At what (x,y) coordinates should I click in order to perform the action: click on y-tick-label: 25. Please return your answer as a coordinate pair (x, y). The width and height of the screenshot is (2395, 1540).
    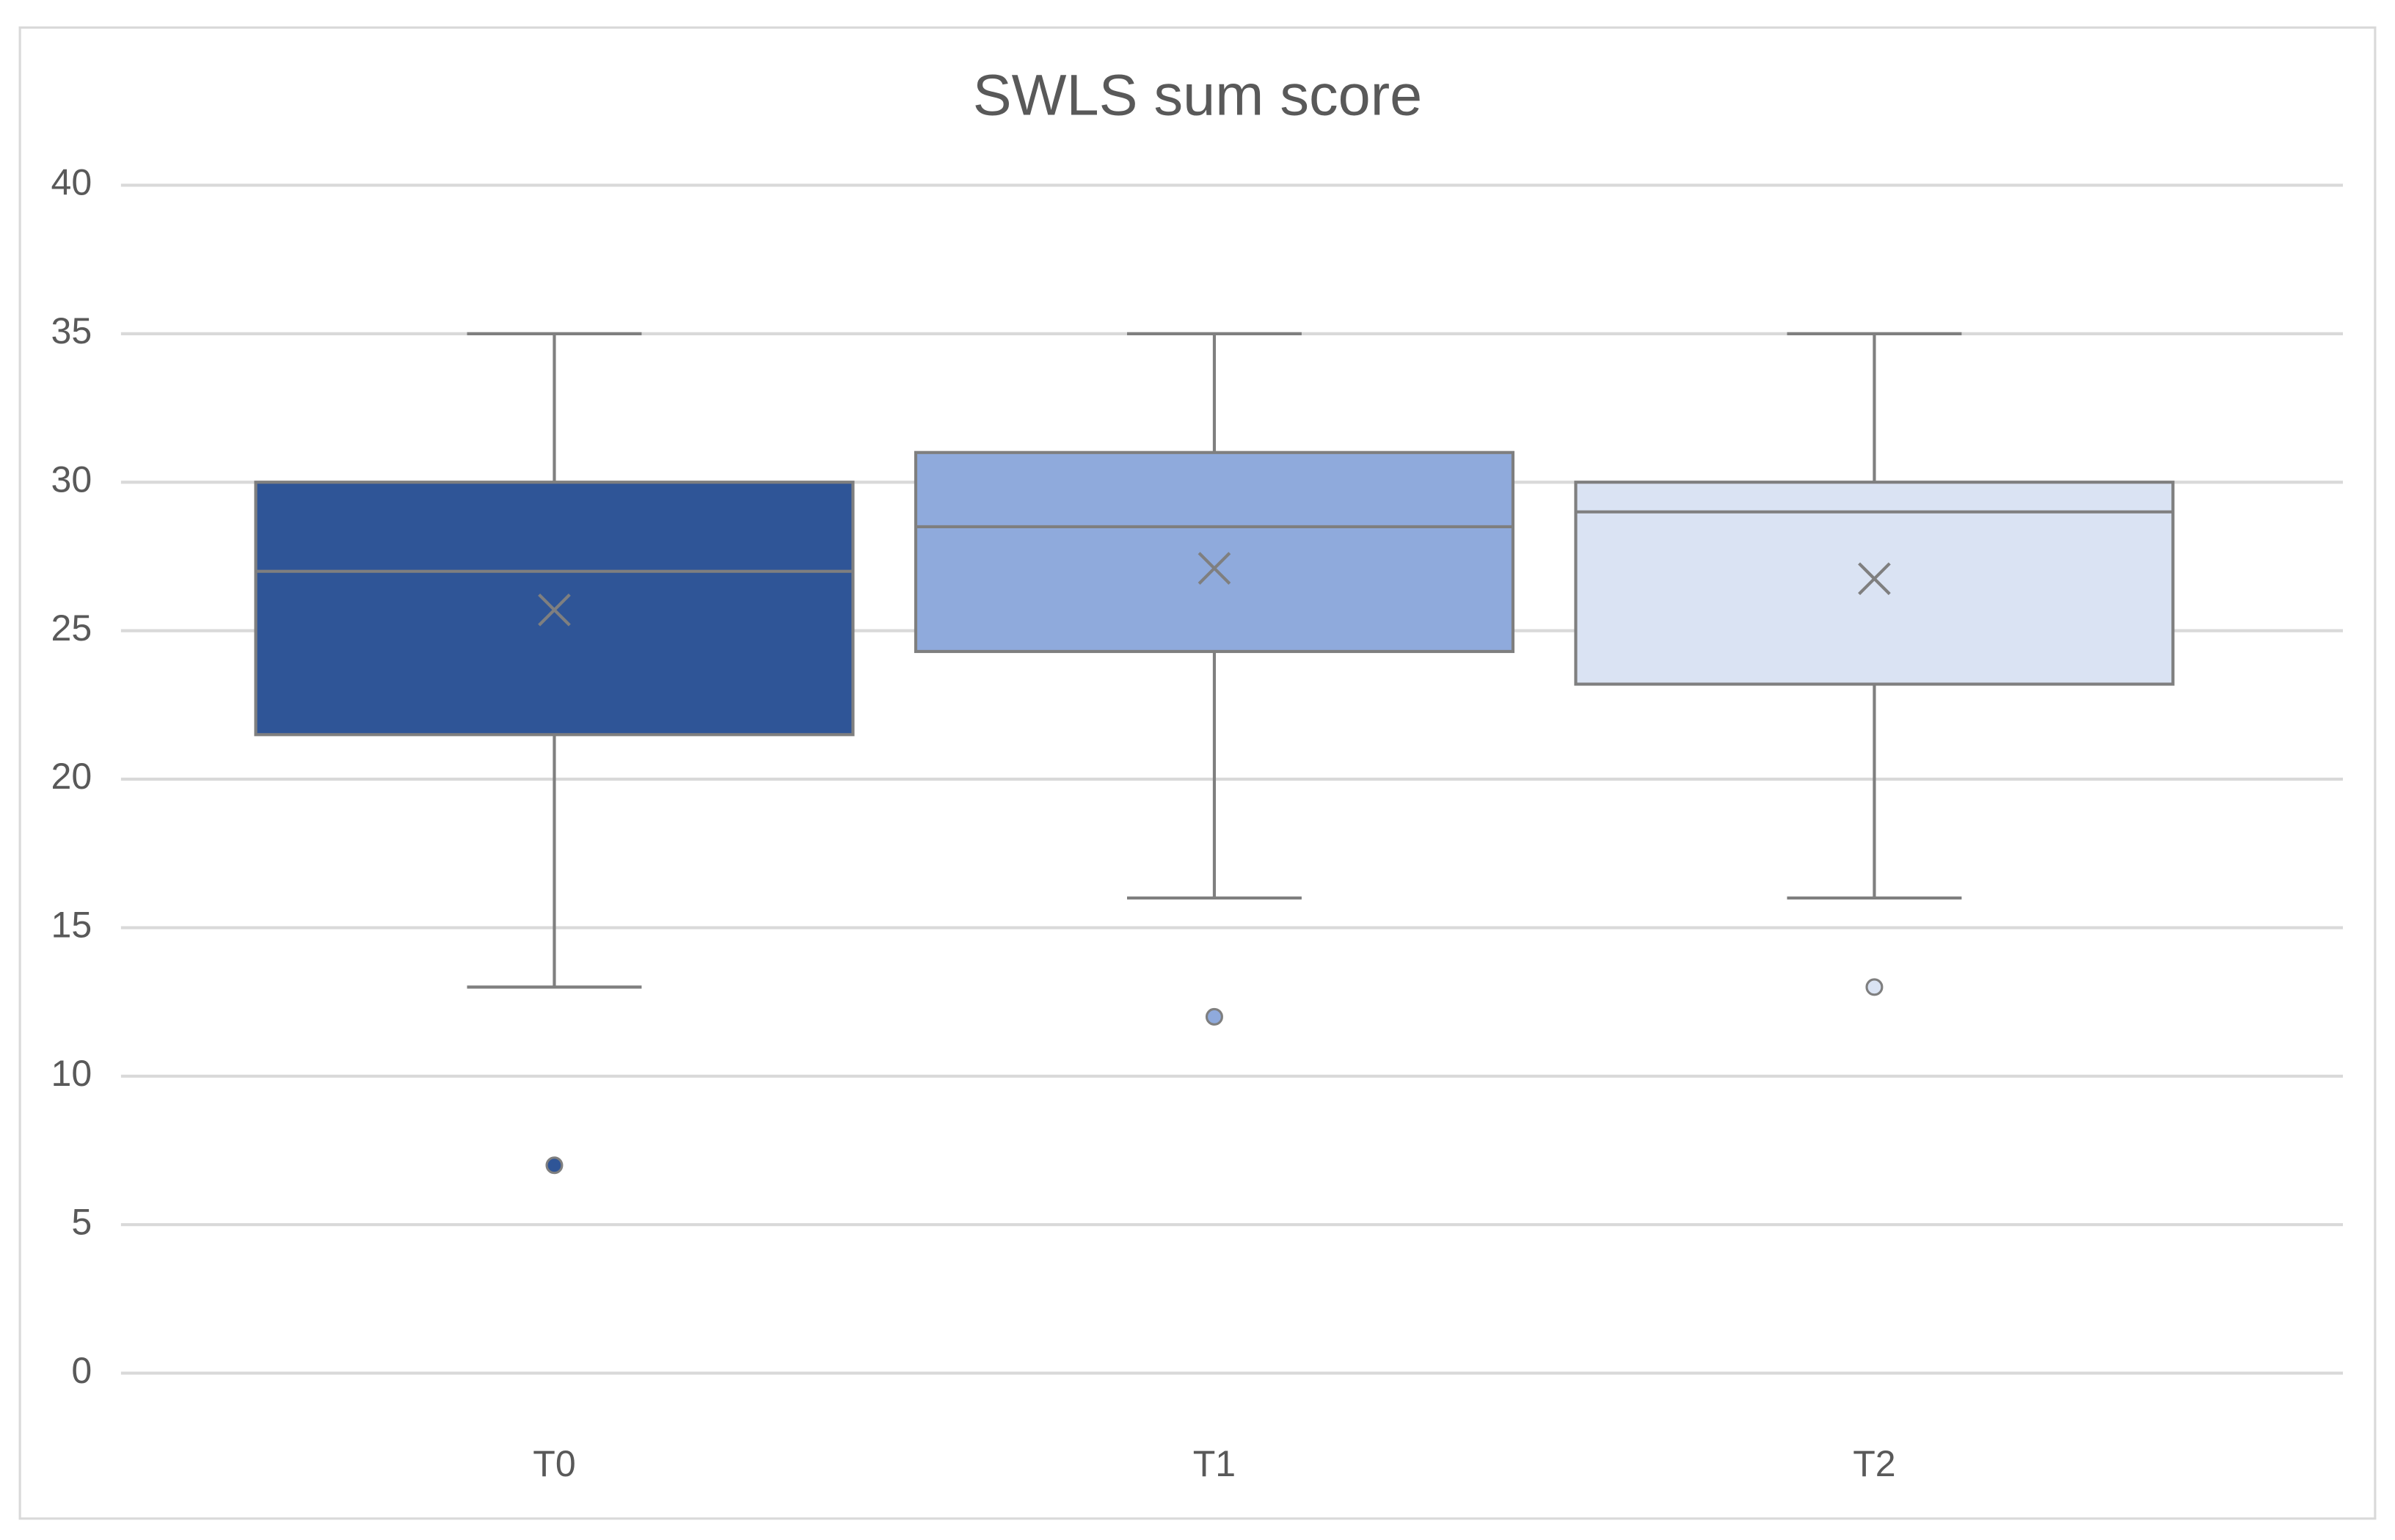
    Looking at the image, I should click on (71, 628).